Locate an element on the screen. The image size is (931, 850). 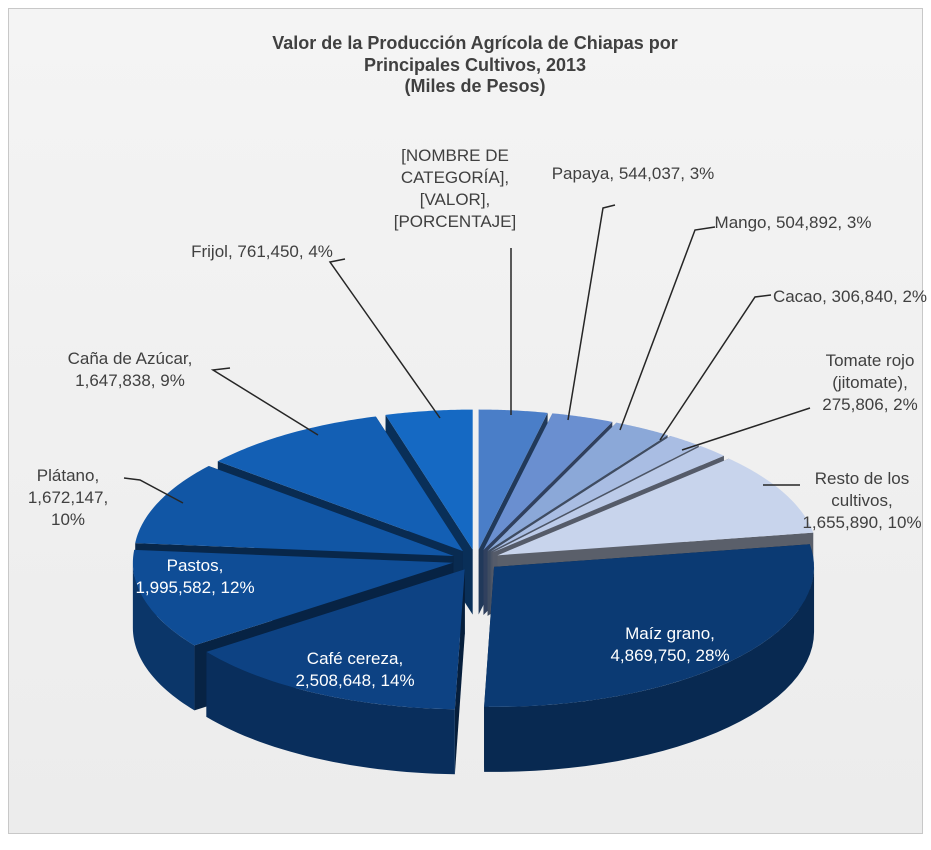
label-part: Maíz grano is located at coordinates (668, 633).